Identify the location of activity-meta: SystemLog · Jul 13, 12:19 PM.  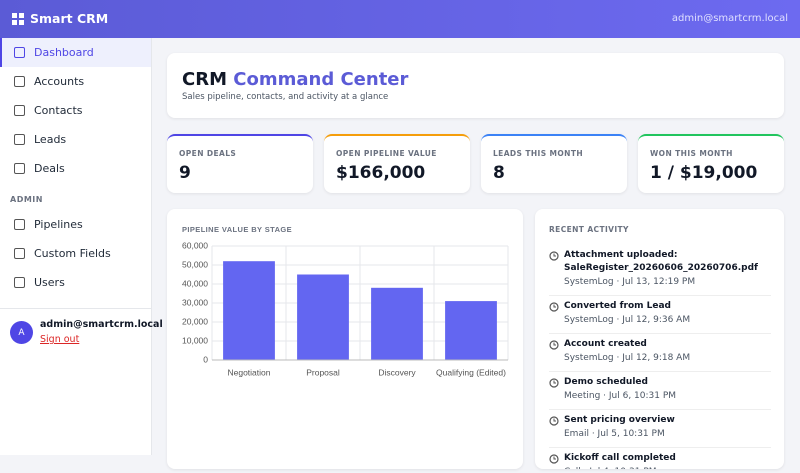
(630, 282).